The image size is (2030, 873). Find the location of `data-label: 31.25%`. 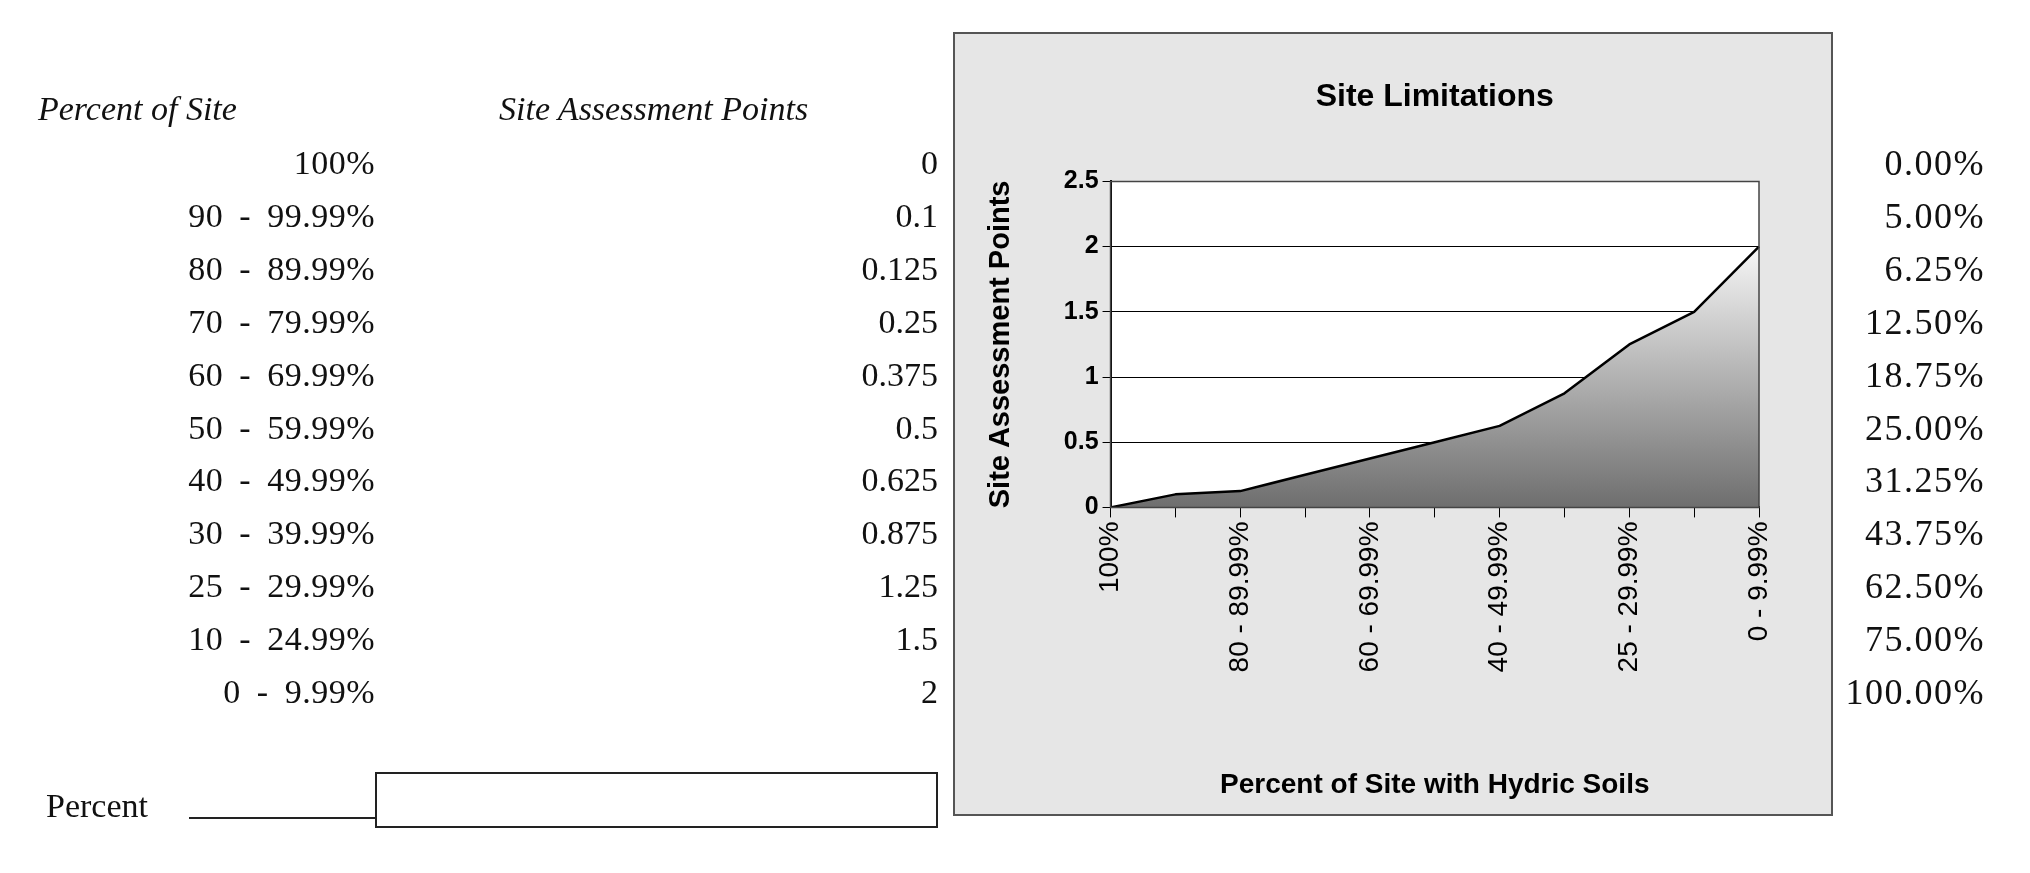

data-label: 31.25% is located at coordinates (1925, 480).